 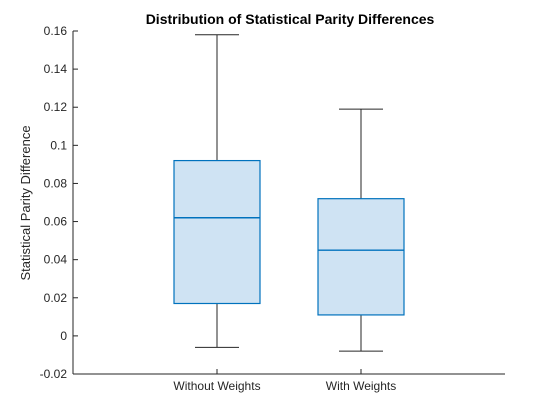 I want to click on y-tick-label: 0.04, so click(x=56, y=260).